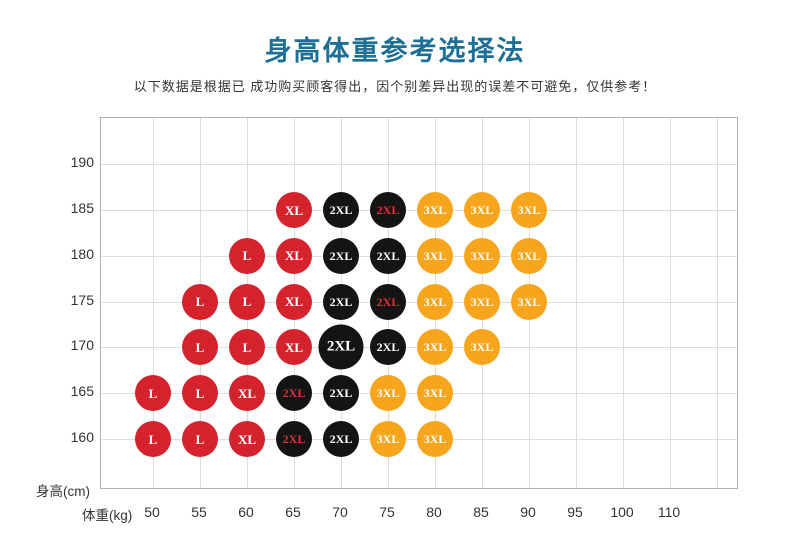  I want to click on x-tick-label: 110, so click(669, 512).